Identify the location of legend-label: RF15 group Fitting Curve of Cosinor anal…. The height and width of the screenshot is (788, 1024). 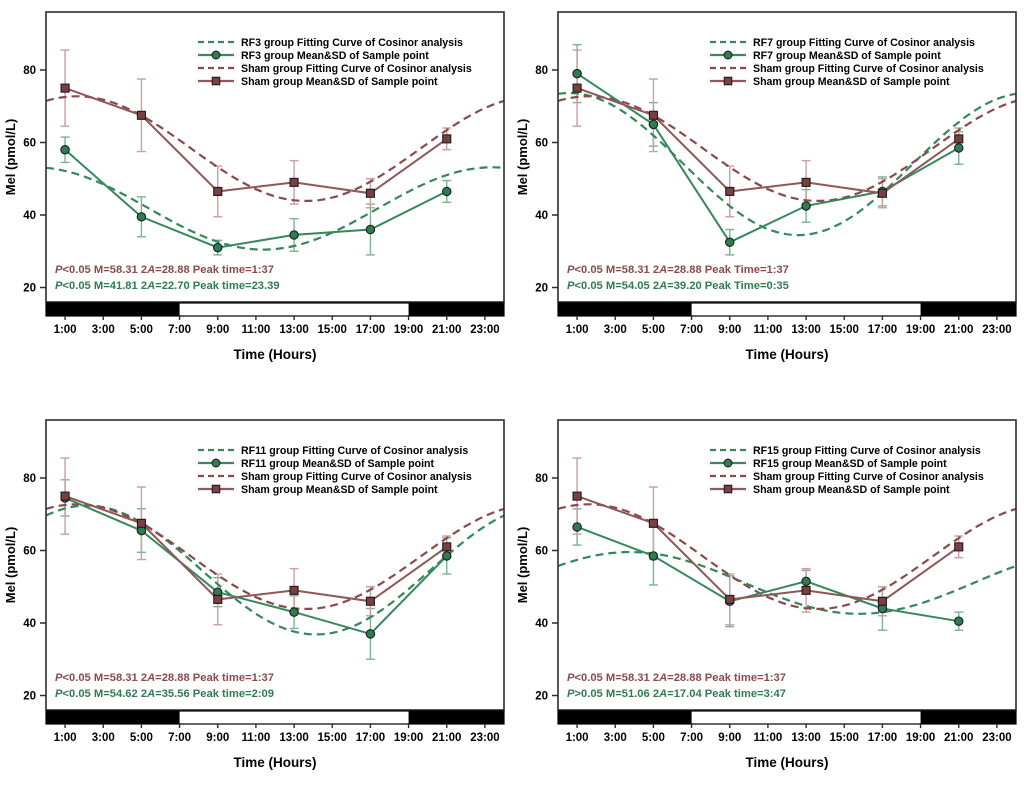
(867, 451).